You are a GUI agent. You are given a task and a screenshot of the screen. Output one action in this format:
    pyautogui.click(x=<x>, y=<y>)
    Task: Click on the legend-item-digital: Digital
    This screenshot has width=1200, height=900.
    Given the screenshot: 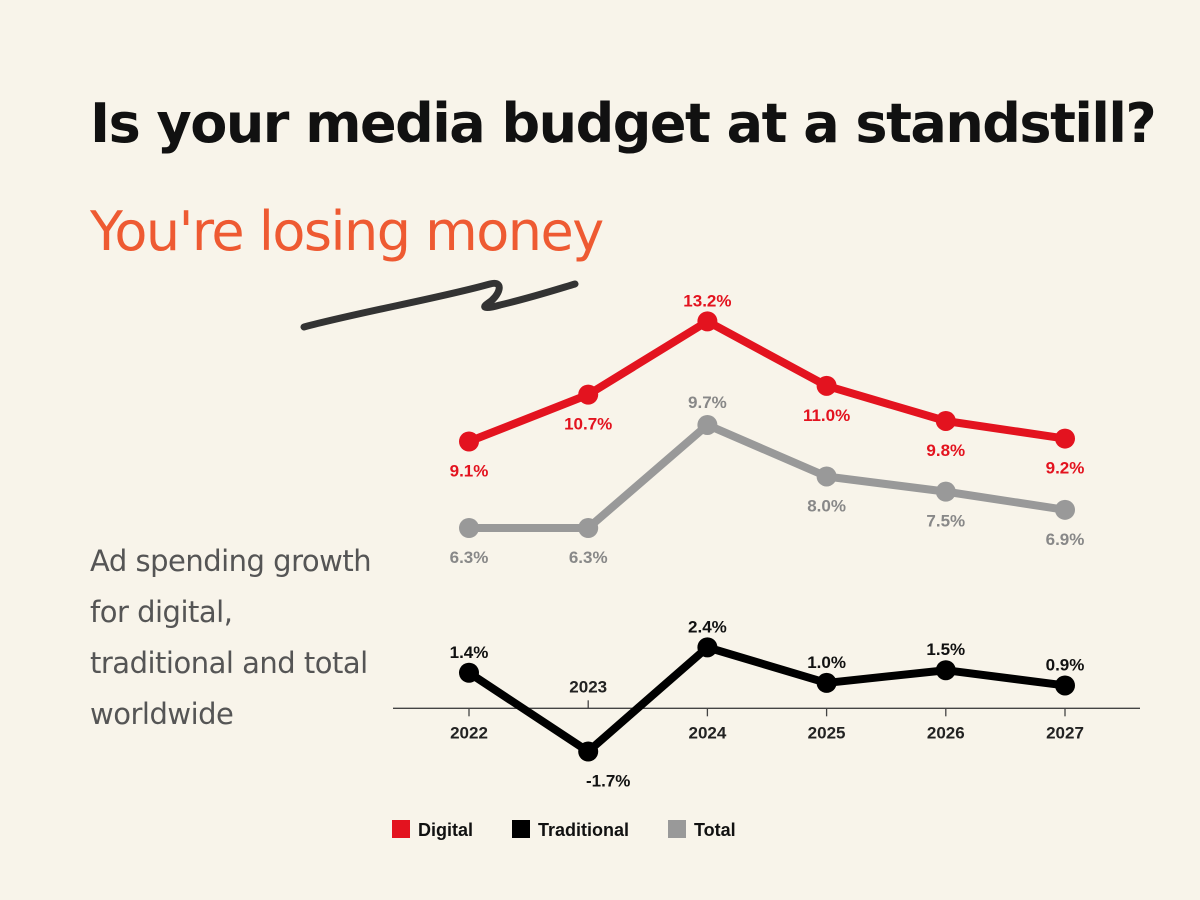 What is the action you would take?
    pyautogui.click(x=432, y=830)
    